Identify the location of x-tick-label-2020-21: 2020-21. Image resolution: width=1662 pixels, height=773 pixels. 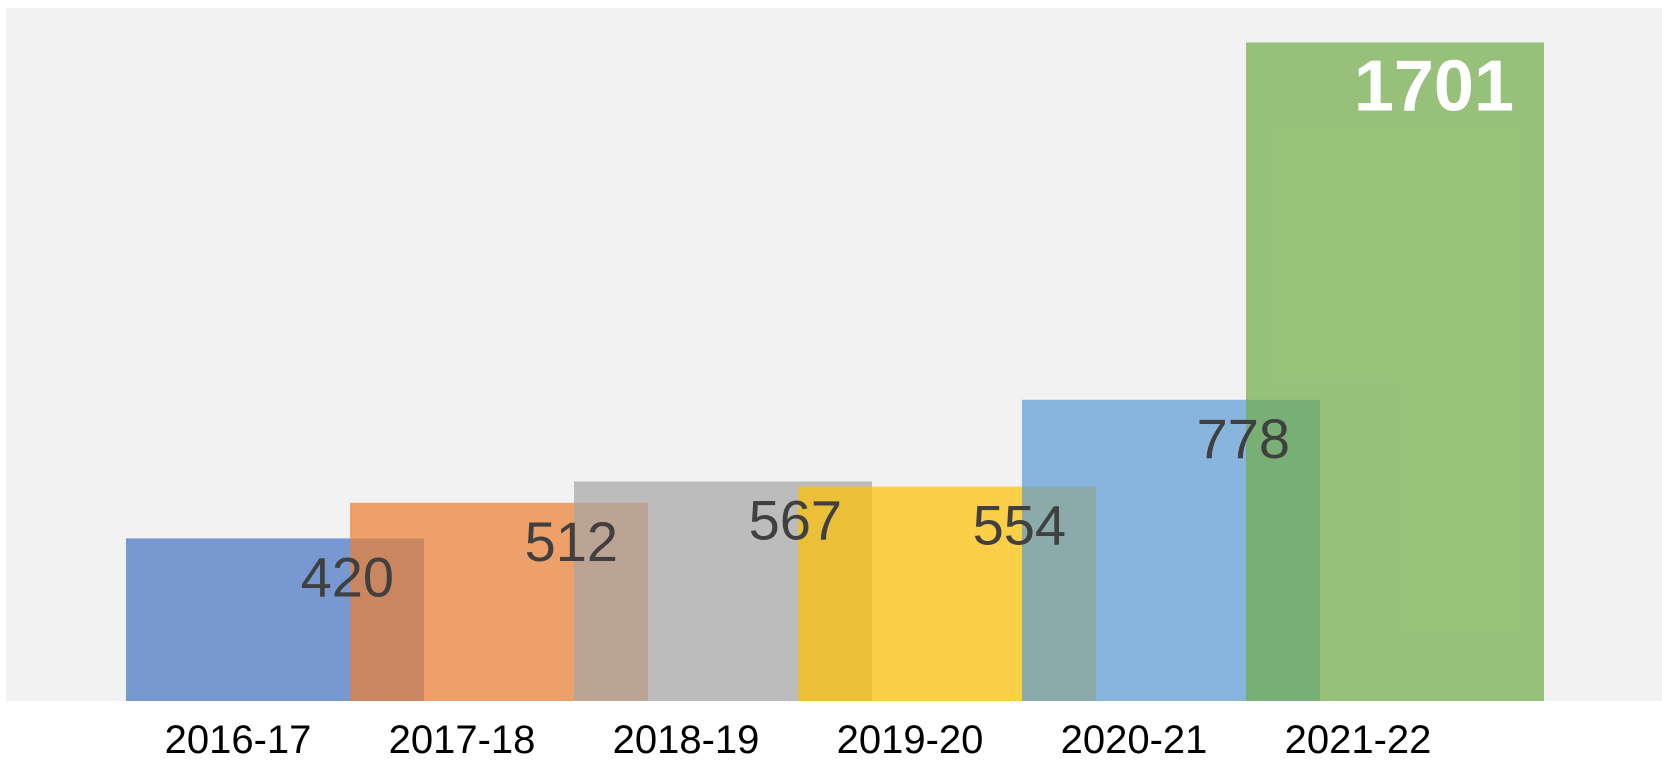
(1134, 740).